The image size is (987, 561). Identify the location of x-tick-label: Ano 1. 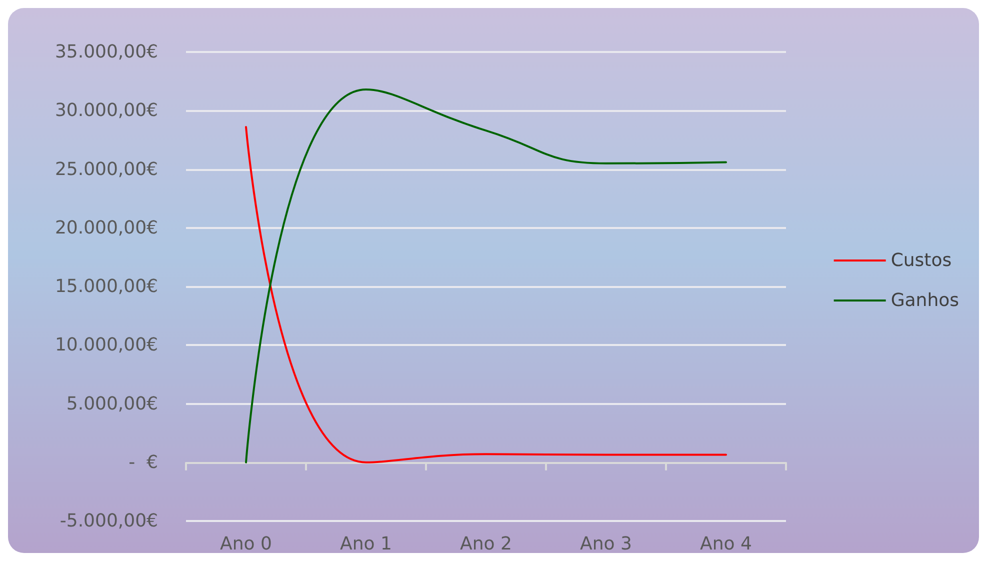
(366, 544).